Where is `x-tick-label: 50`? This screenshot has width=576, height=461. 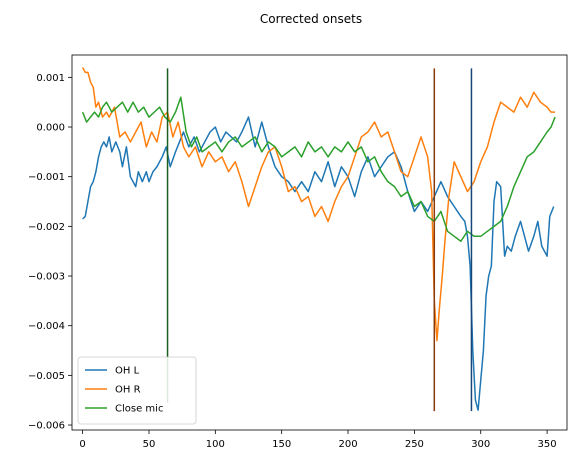
x-tick-label: 50 is located at coordinates (149, 444).